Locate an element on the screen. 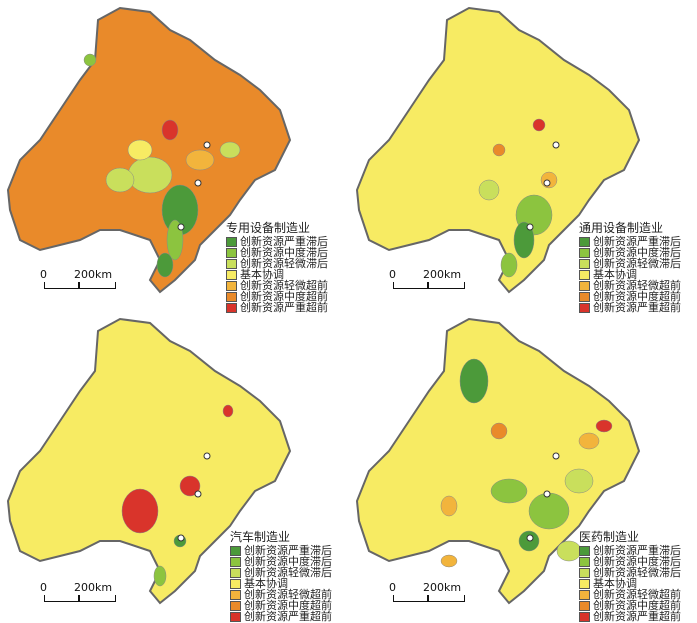 The image size is (697, 623). legend-title: 汽车制造业 is located at coordinates (260, 537).